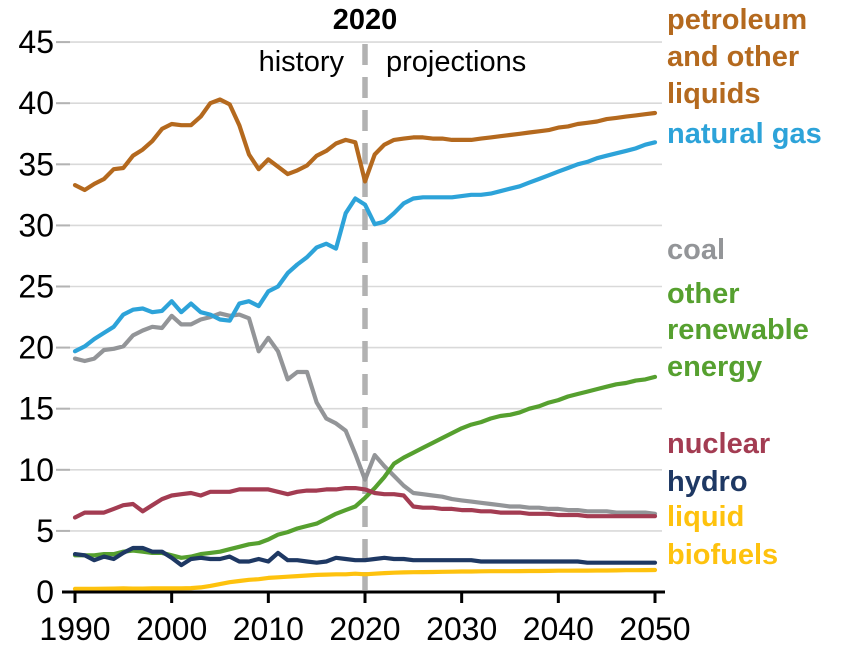 Image resolution: width=850 pixels, height=651 pixels. What do you see at coordinates (722, 555) in the screenshot?
I see `legend-label-liquid-biofuels: biofuels` at bounding box center [722, 555].